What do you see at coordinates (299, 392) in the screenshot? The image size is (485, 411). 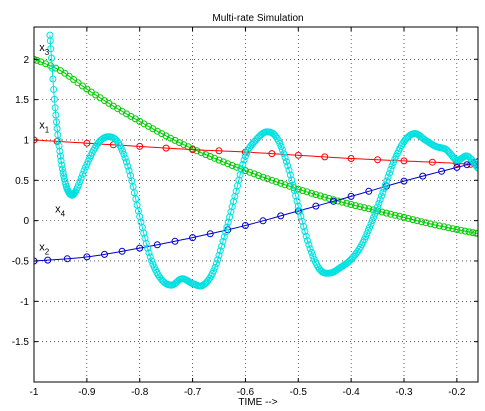 I see `x-tick-label: -0.5` at bounding box center [299, 392].